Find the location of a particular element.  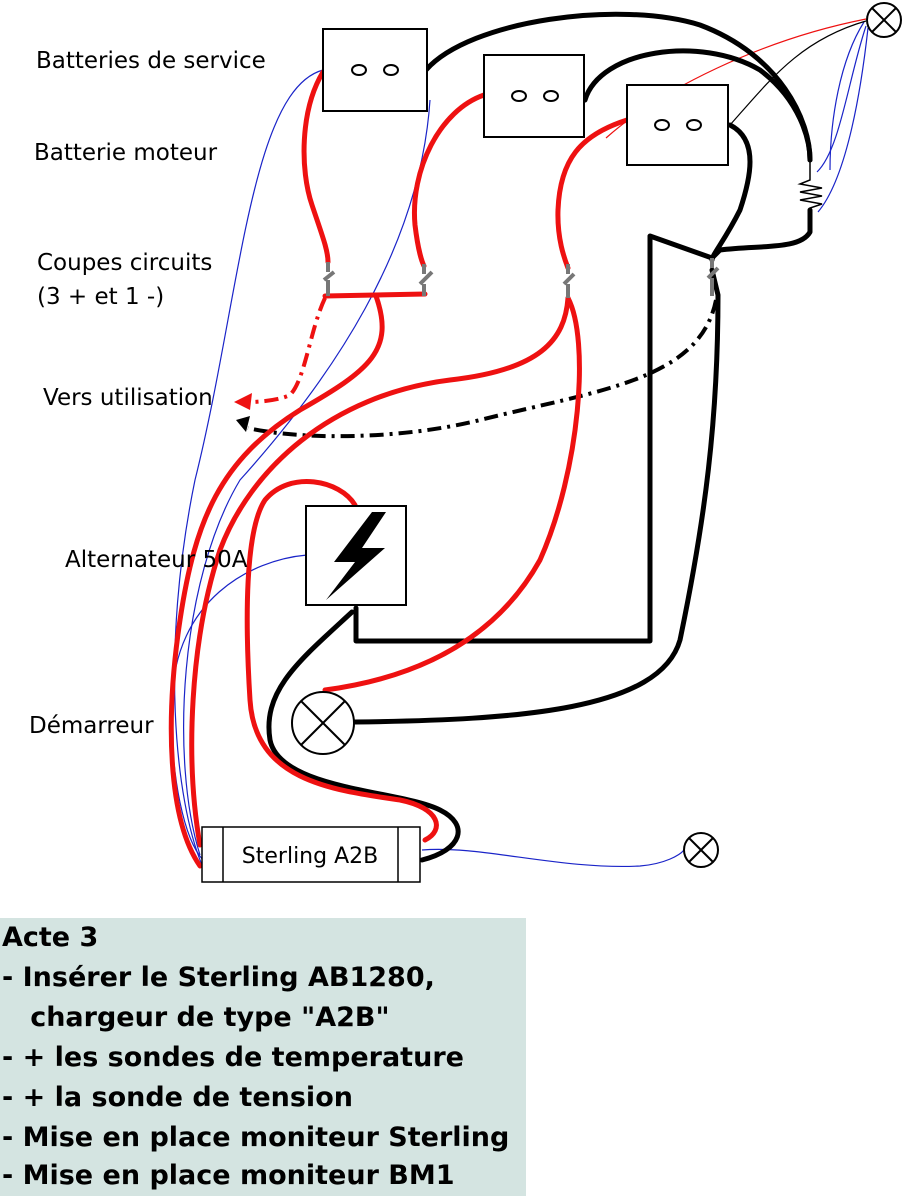

label-engine-battery: Batterie moteur is located at coordinates (126, 153).